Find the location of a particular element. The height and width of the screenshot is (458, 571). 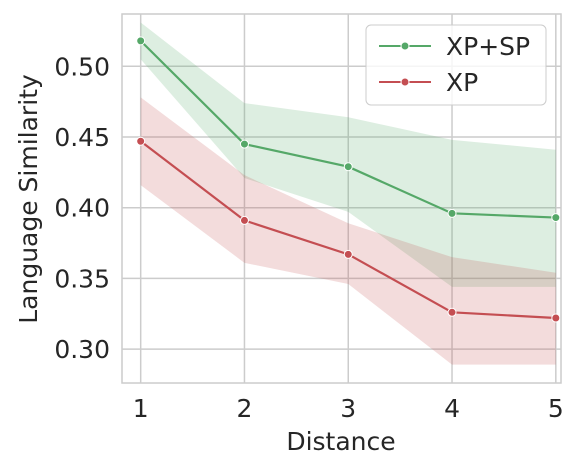

y-tick-label: 0.50 is located at coordinates (82, 66).